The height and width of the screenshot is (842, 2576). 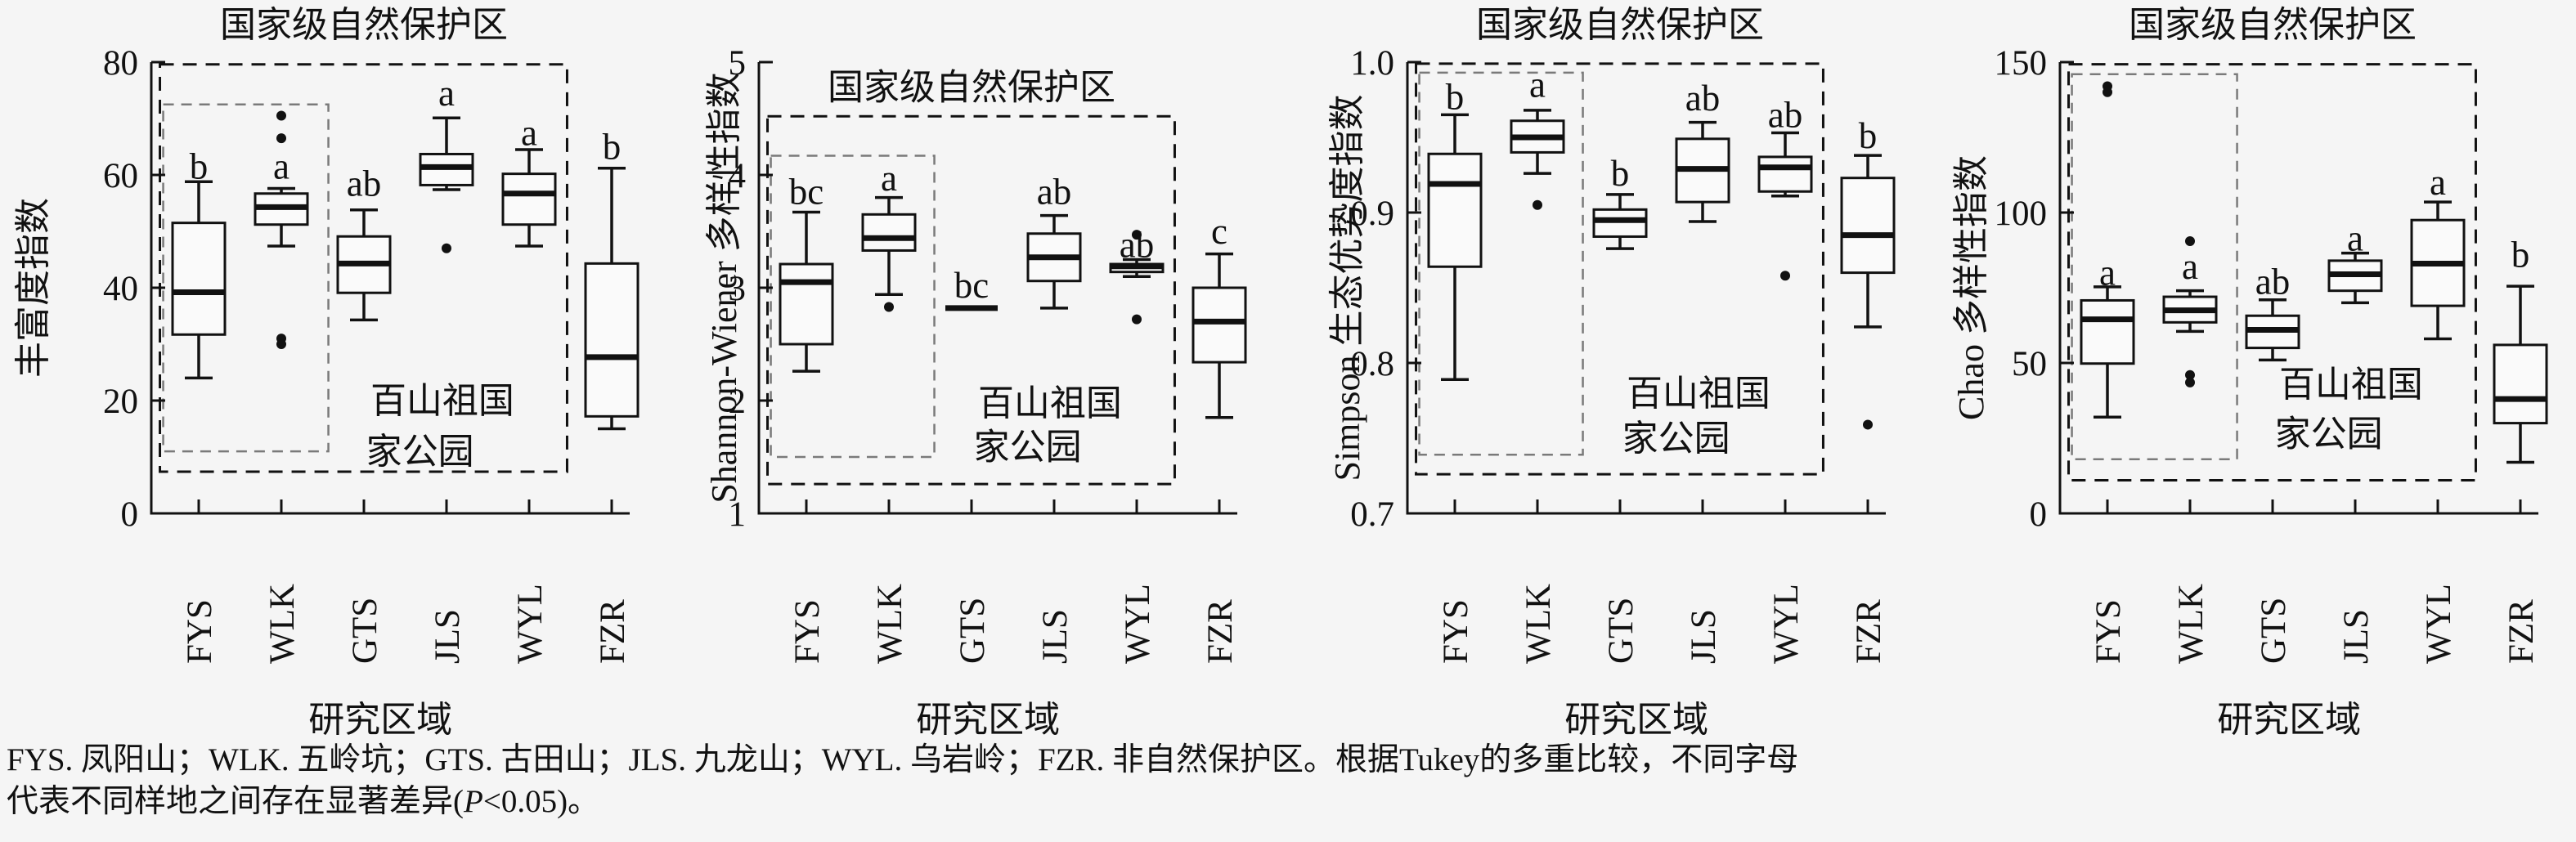 I want to click on y-tick-label: 1.0, so click(x=1372, y=63).